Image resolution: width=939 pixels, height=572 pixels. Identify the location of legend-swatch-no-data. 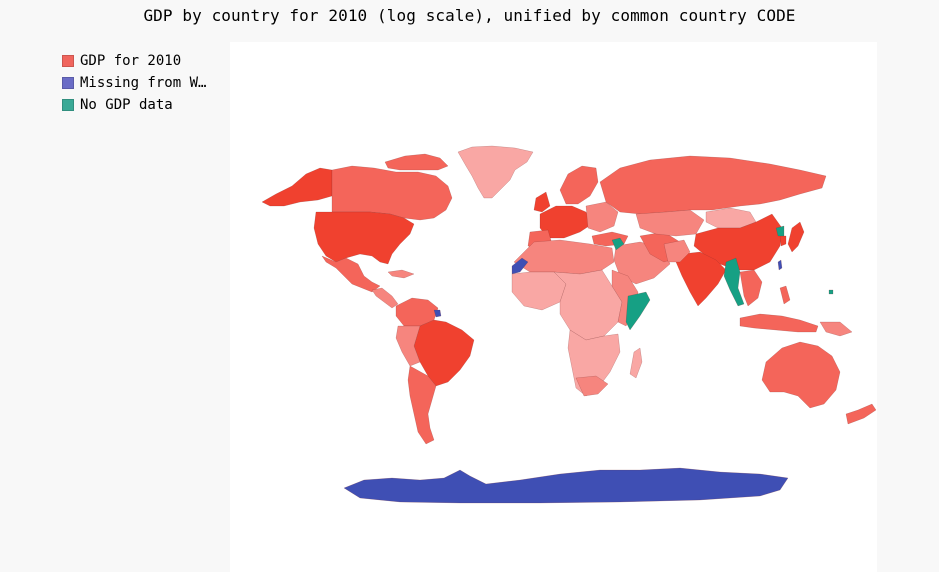
(68, 105).